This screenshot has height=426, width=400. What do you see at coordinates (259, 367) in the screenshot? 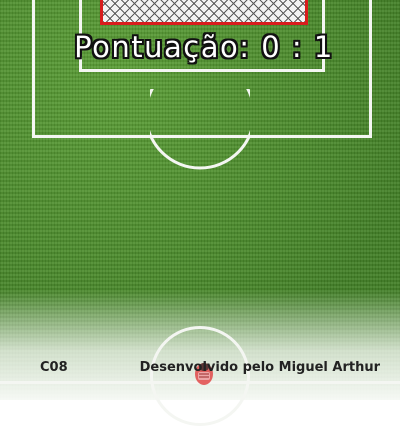
I see `footer-credit: Desenvolvido pelo Miguel Arthur` at bounding box center [259, 367].